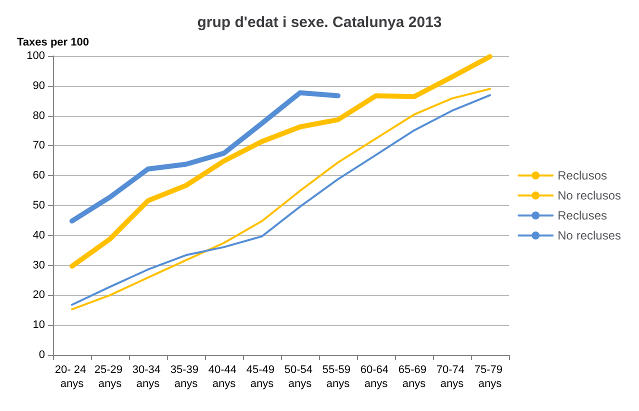 The image size is (639, 411). I want to click on y-axis-title: Taxes per 100, so click(53, 42).